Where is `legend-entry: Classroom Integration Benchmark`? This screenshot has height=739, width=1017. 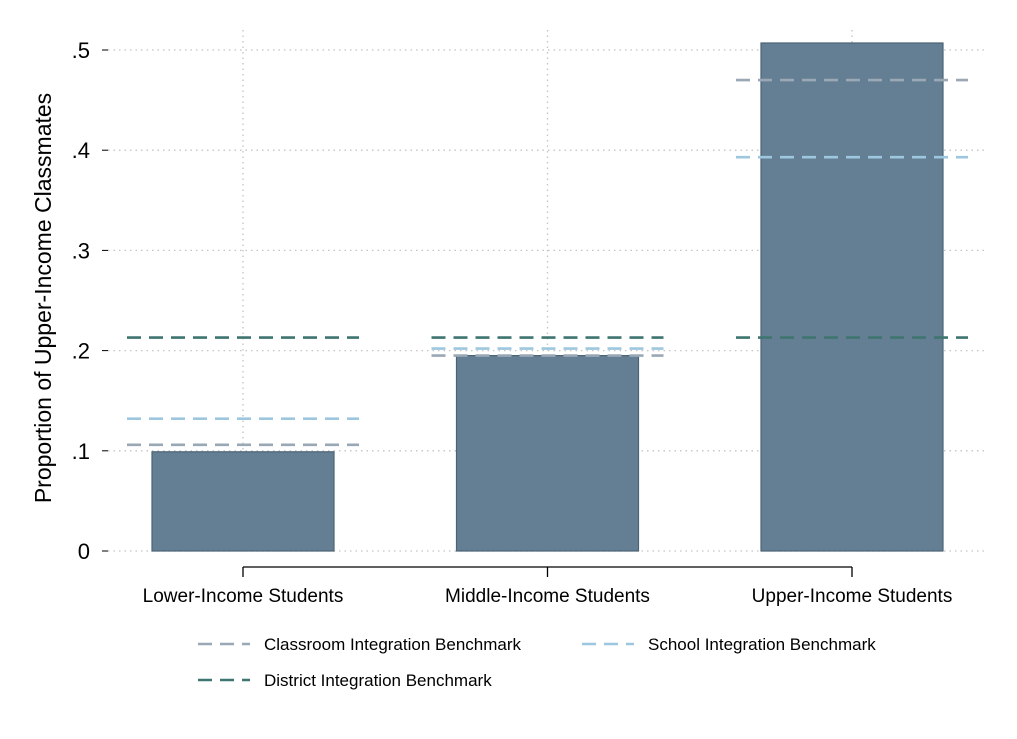 legend-entry: Classroom Integration Benchmark is located at coordinates (360, 644).